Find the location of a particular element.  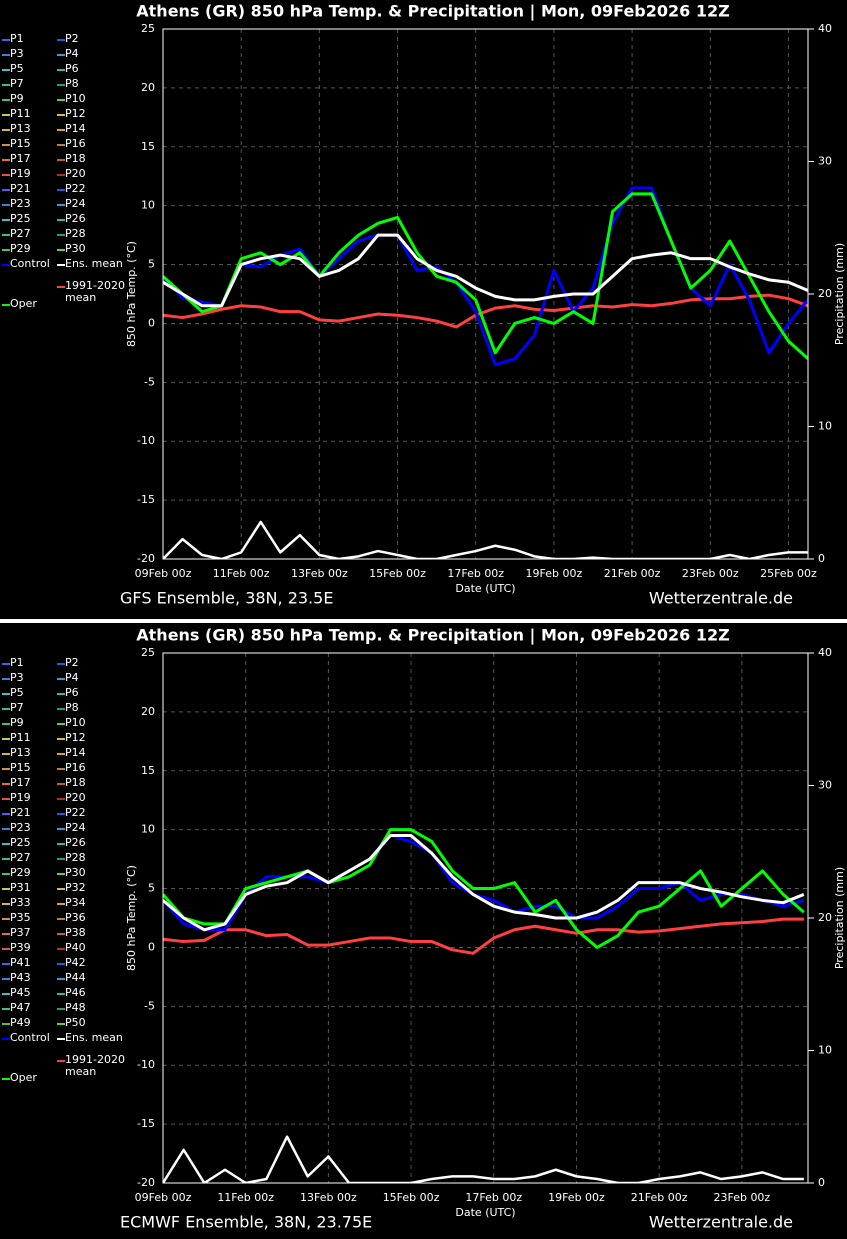

legend-label: P36 is located at coordinates (75, 917).